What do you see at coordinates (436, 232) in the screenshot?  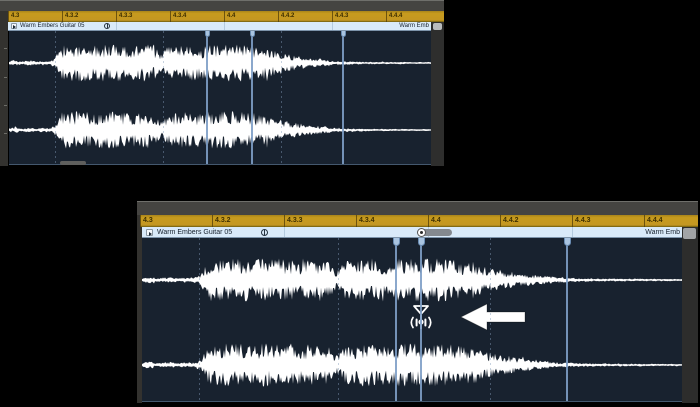 I see `flex-drag-range-pill` at bounding box center [436, 232].